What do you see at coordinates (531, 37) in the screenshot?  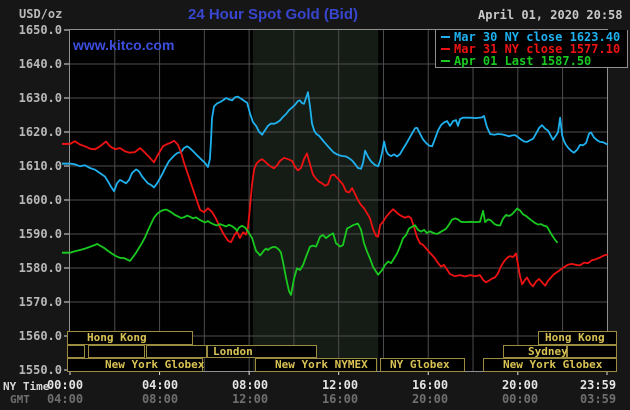 I see `legend-item-mar30: Mar 30 NY close 1623.40` at bounding box center [531, 37].